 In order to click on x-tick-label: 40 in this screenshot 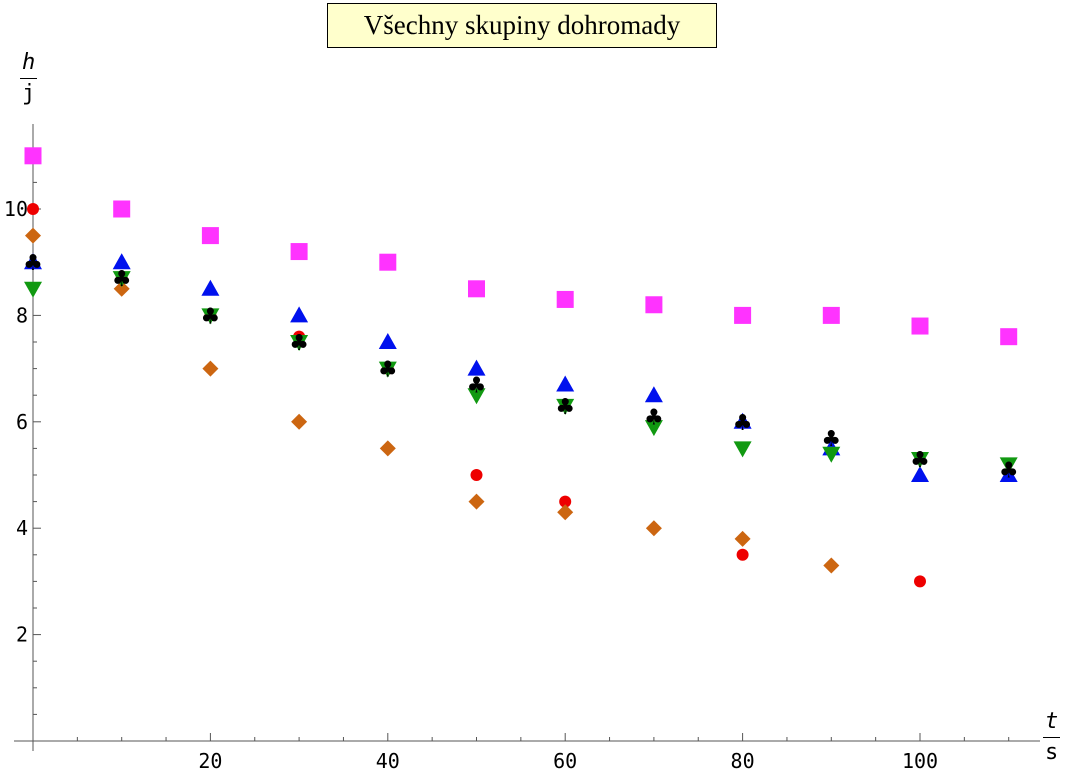, I will do `click(388, 761)`.